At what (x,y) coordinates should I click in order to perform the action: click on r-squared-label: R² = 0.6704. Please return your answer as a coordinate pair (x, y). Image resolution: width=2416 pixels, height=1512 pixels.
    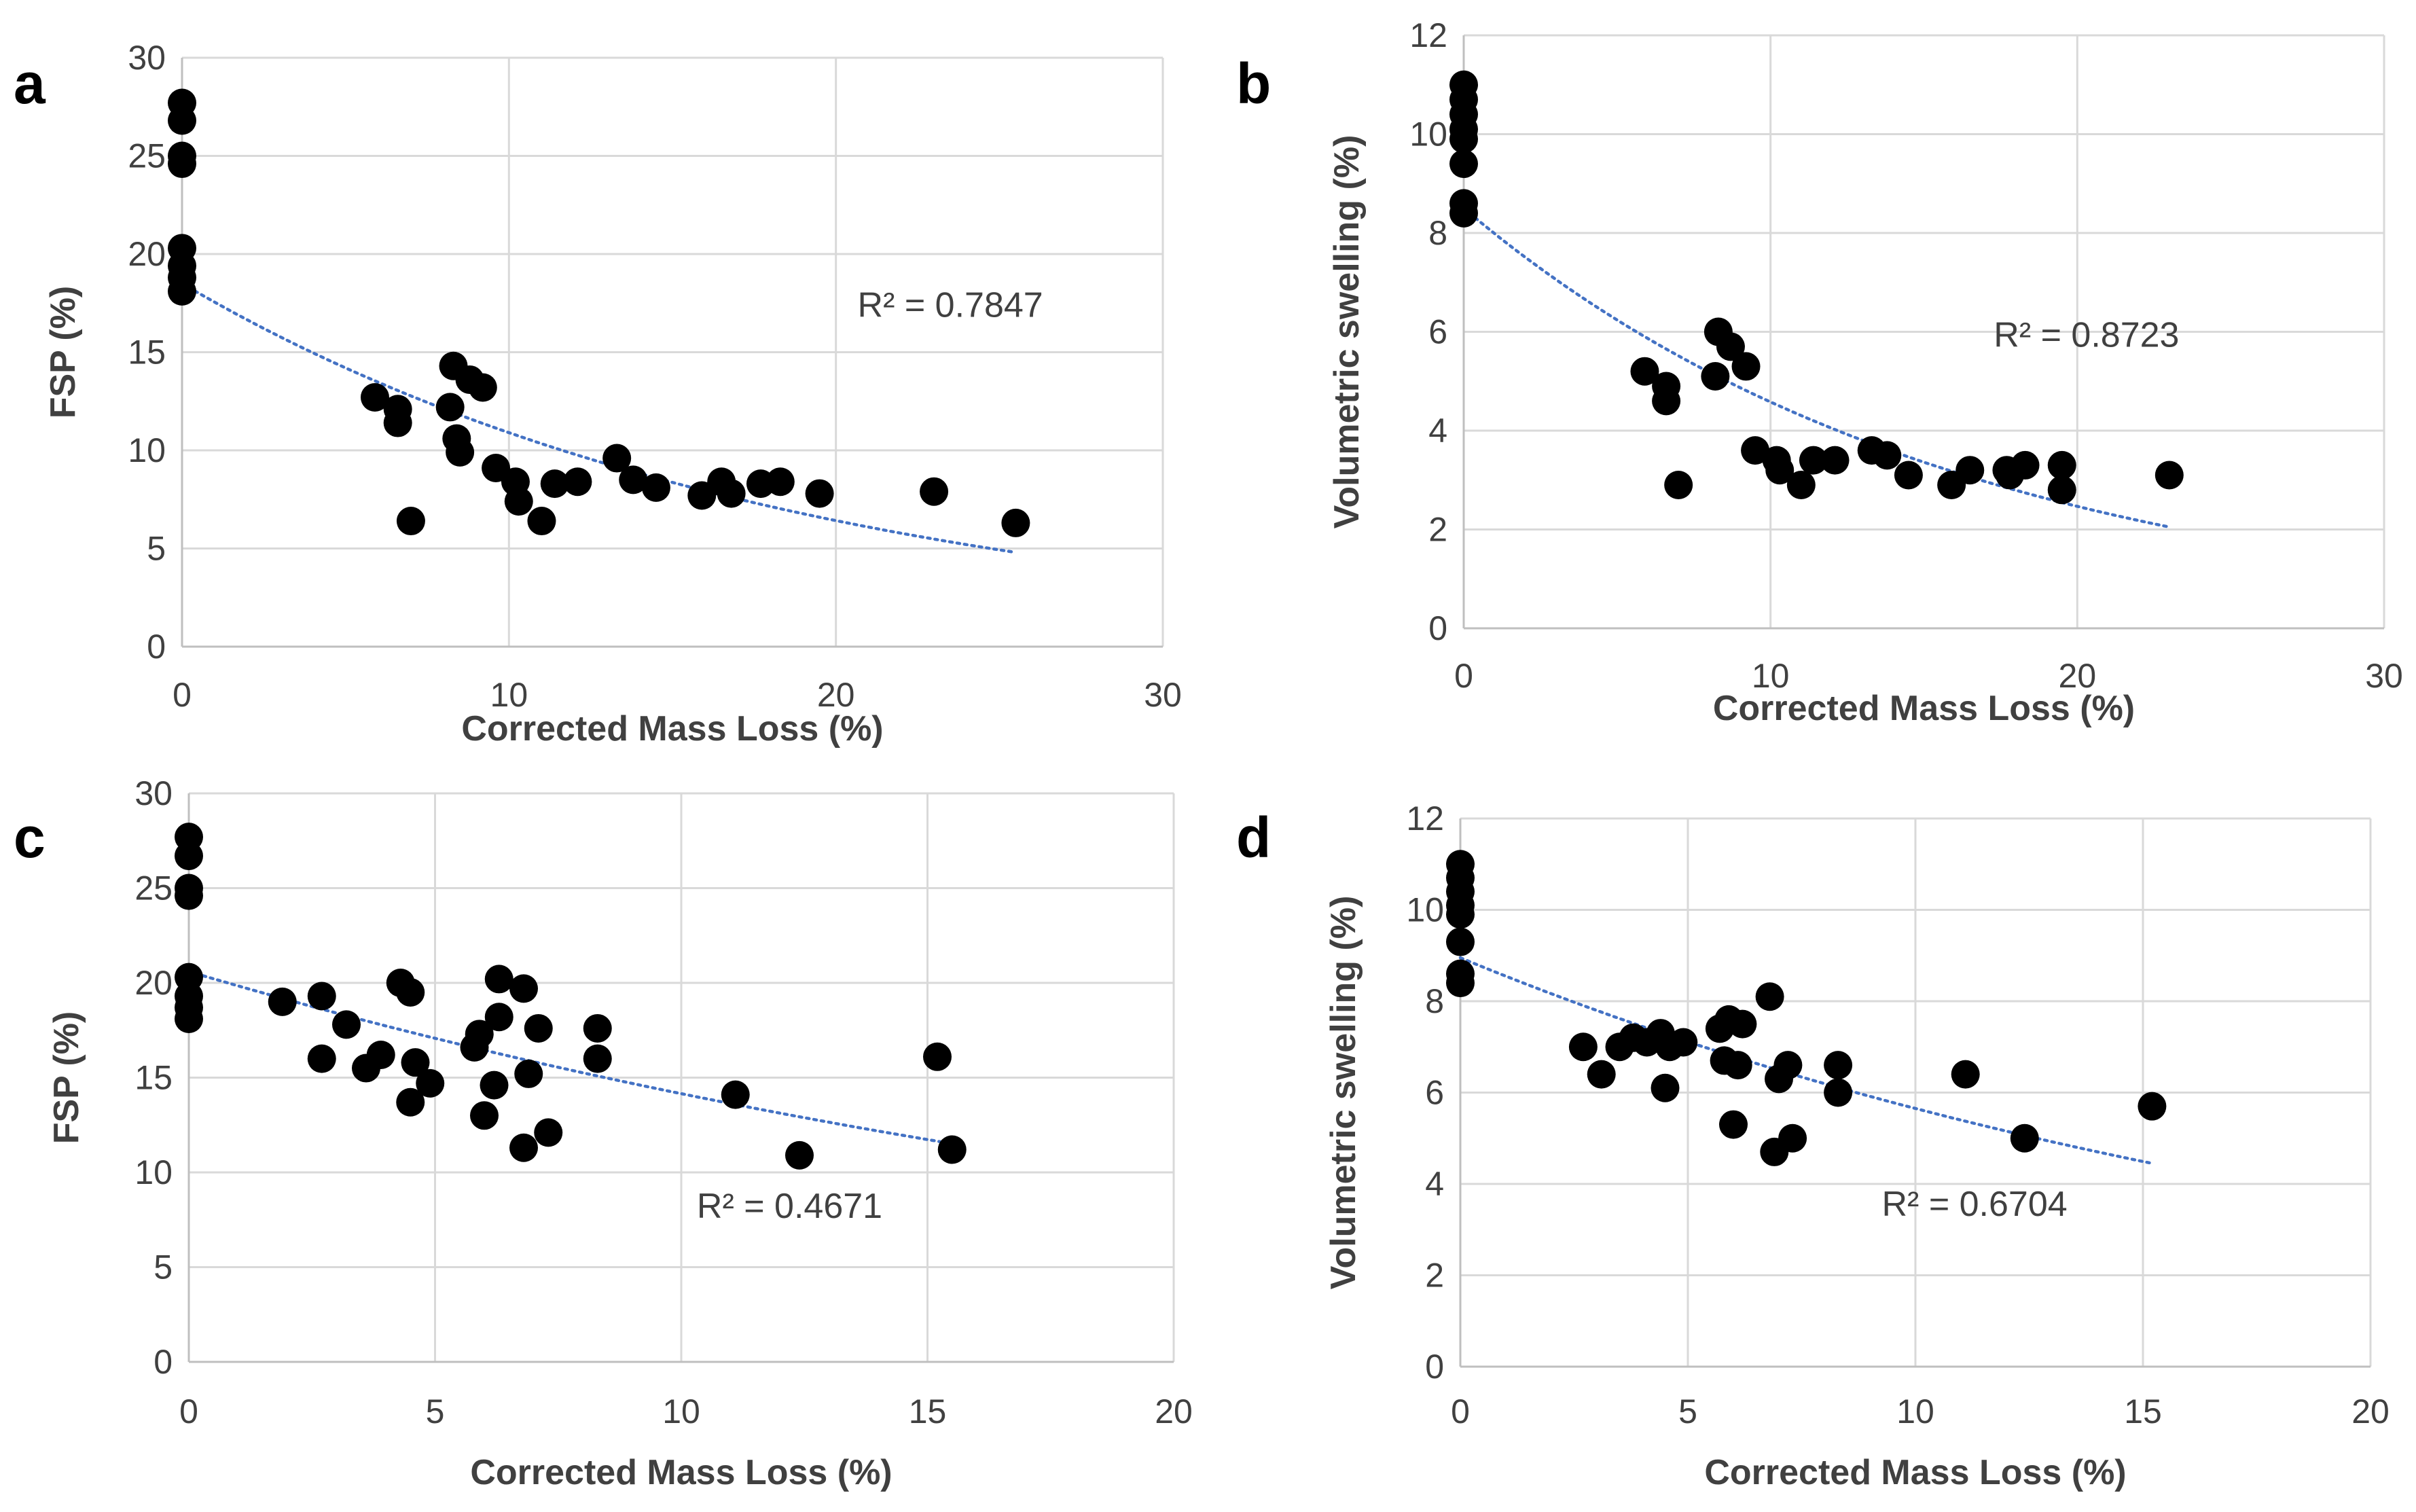
    Looking at the image, I should click on (1975, 1204).